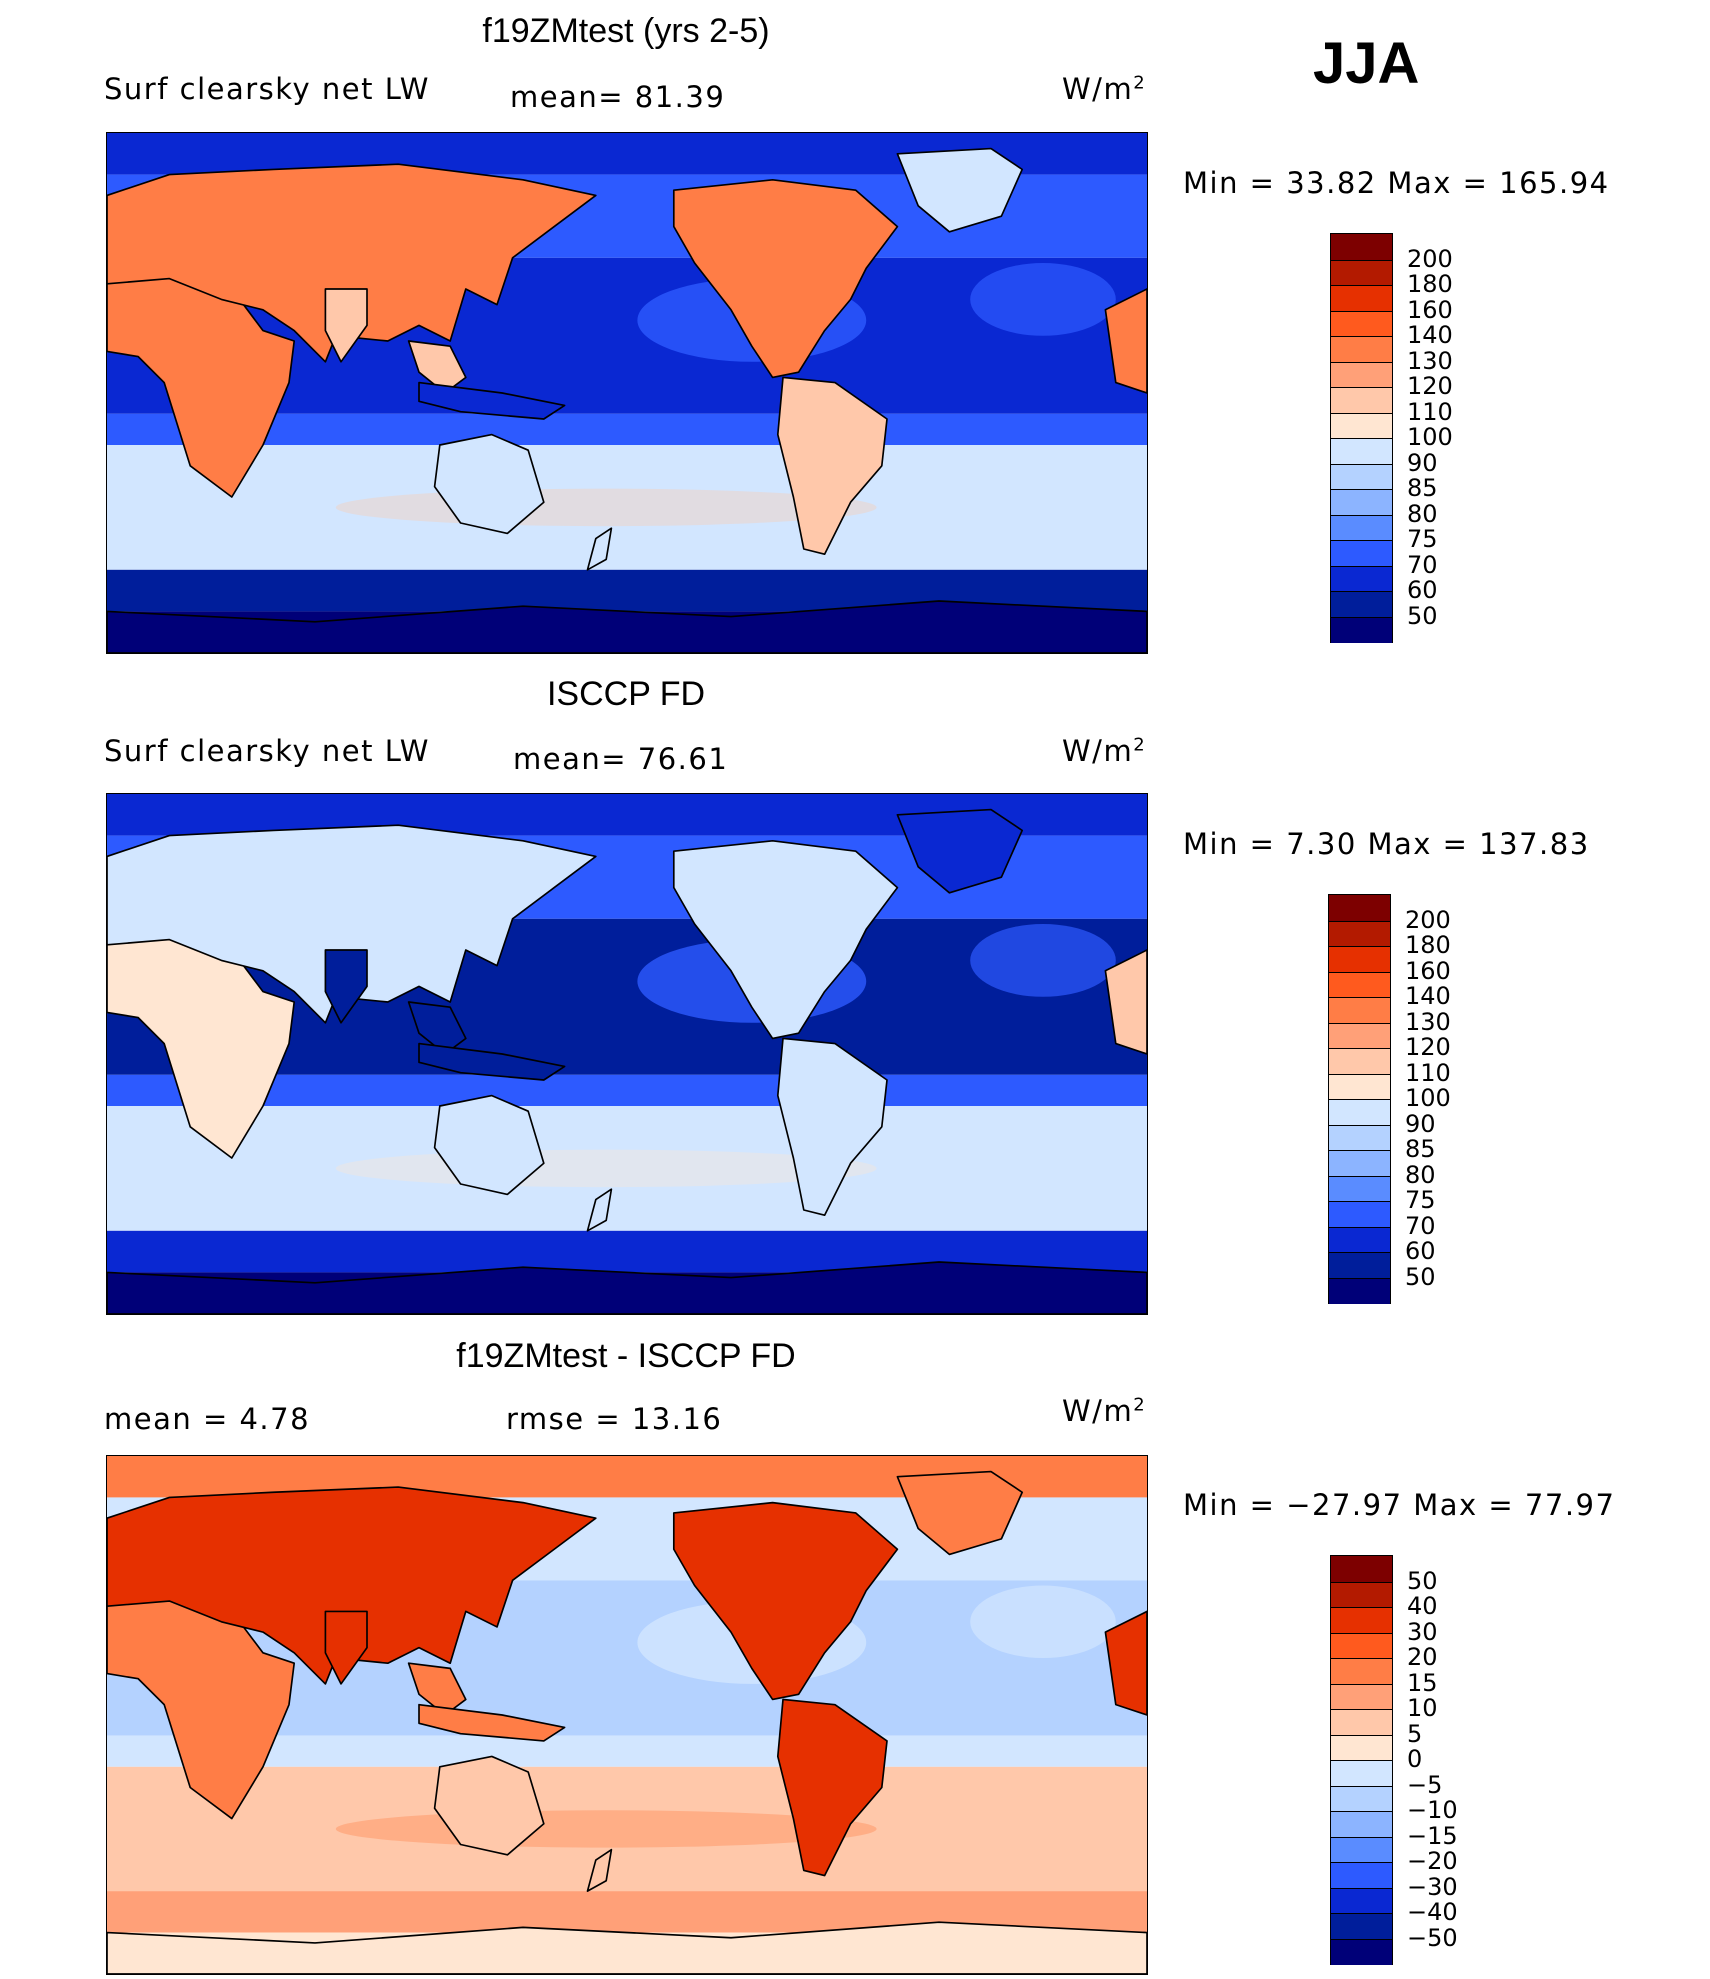 Image resolution: width=1710 pixels, height=1979 pixels. Describe the element at coordinates (1422, 590) in the screenshot. I see `colorbar-tick-label: 60` at that location.